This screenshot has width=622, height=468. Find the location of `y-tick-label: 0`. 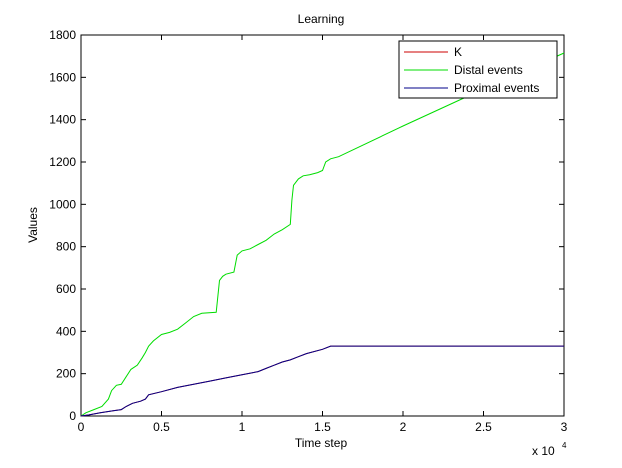

y-tick-label: 0 is located at coordinates (72, 416).